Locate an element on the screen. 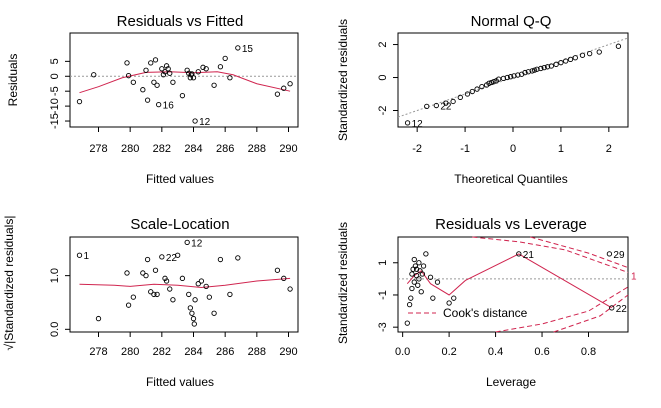  x-axis-label: Fitted values is located at coordinates (180, 382).